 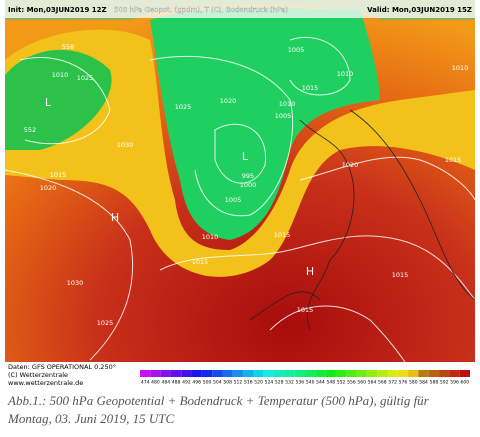 I want to click on colorbar-label: 500, so click(x=207, y=383).